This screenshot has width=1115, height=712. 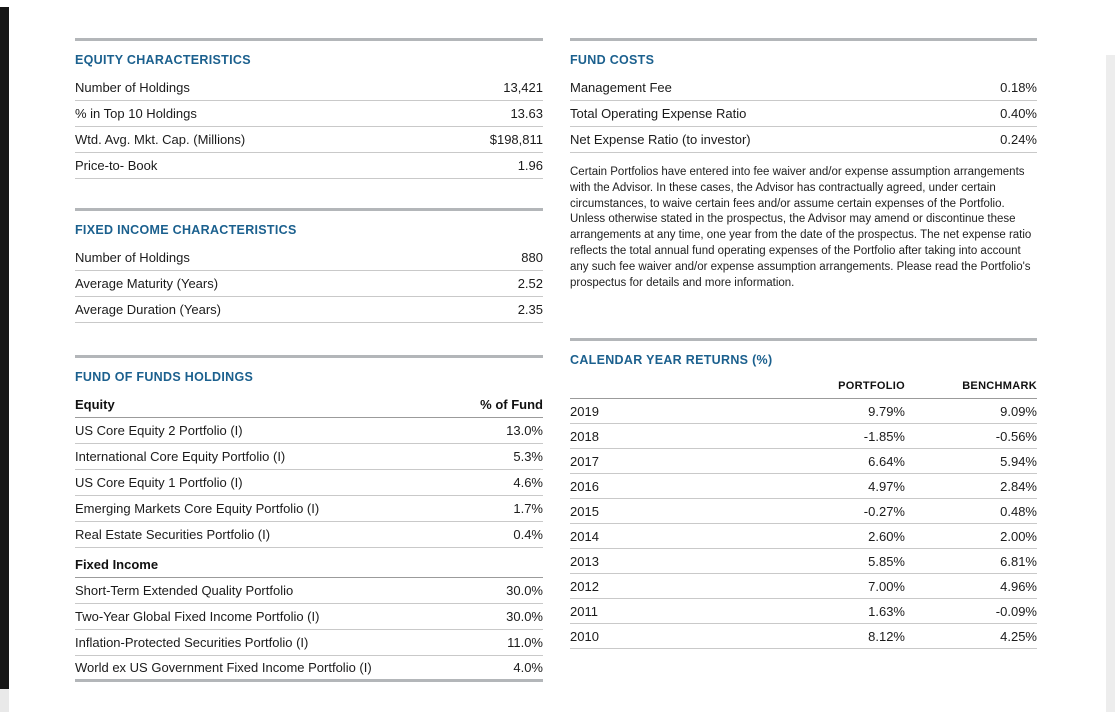 I want to click on page-left-edge, so click(x=4, y=348).